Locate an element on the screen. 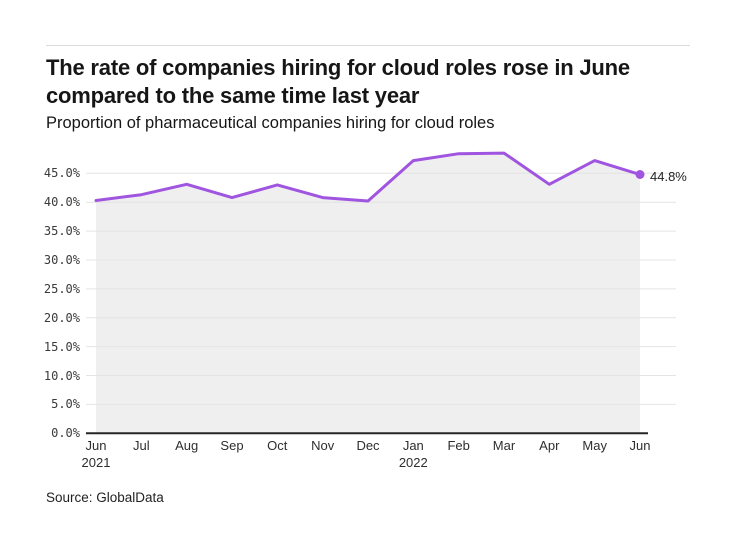 This screenshot has width=735, height=551. top-divider is located at coordinates (368, 45).